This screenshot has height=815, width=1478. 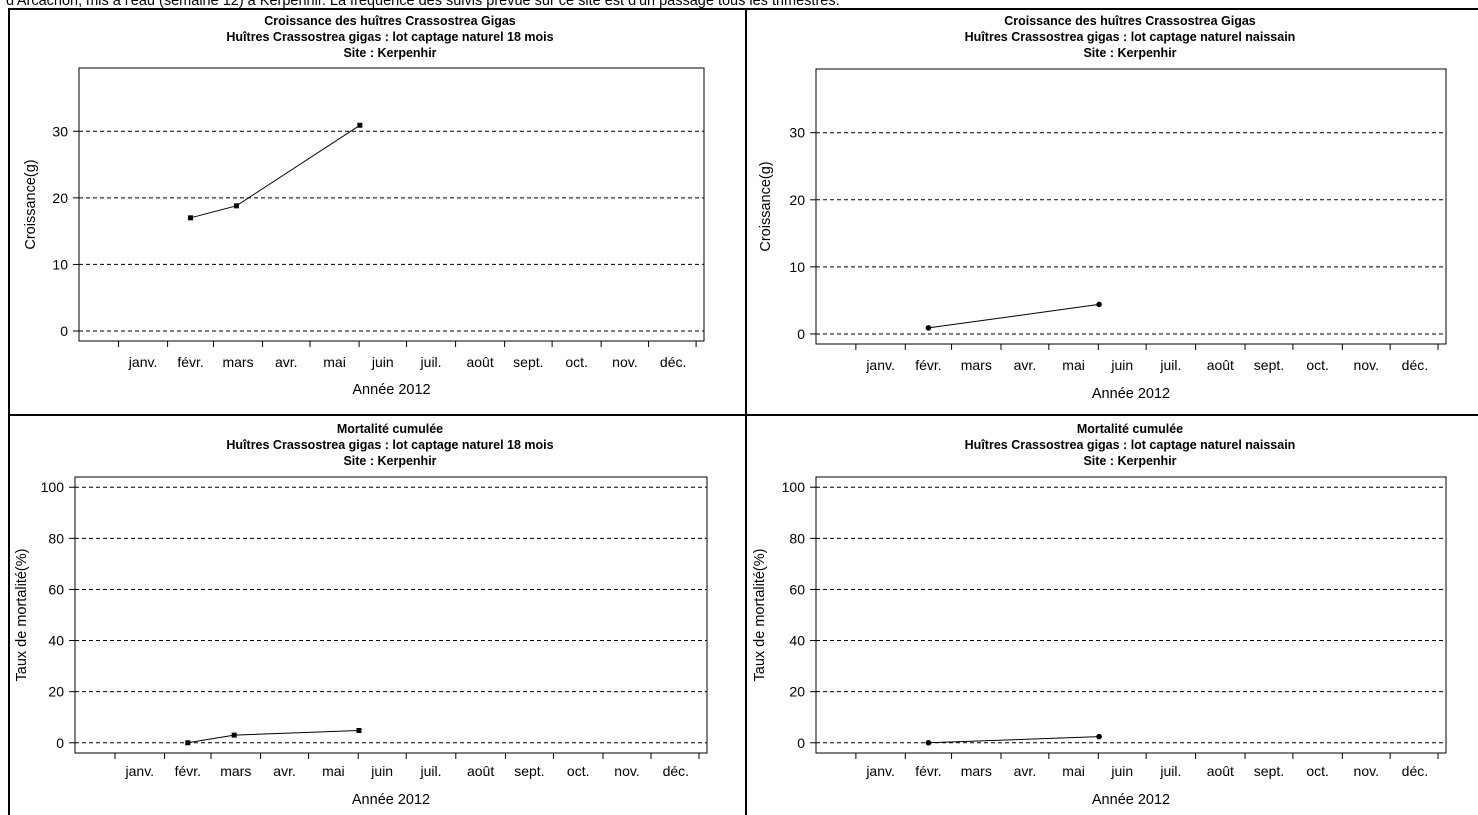 What do you see at coordinates (743, 9) in the screenshot?
I see `frame-top-border` at bounding box center [743, 9].